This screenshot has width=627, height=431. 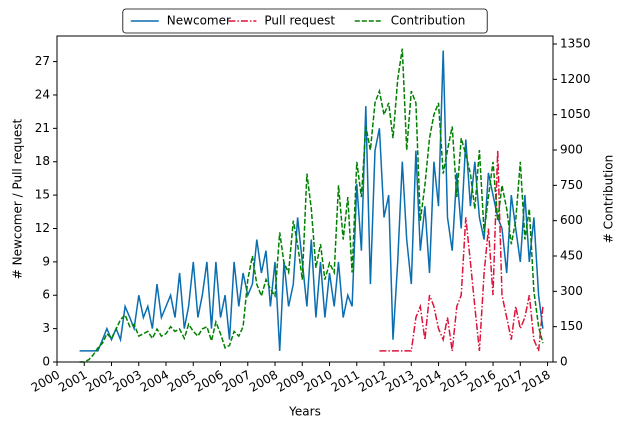 I want to click on y-tick-label: 27, so click(x=42, y=61).